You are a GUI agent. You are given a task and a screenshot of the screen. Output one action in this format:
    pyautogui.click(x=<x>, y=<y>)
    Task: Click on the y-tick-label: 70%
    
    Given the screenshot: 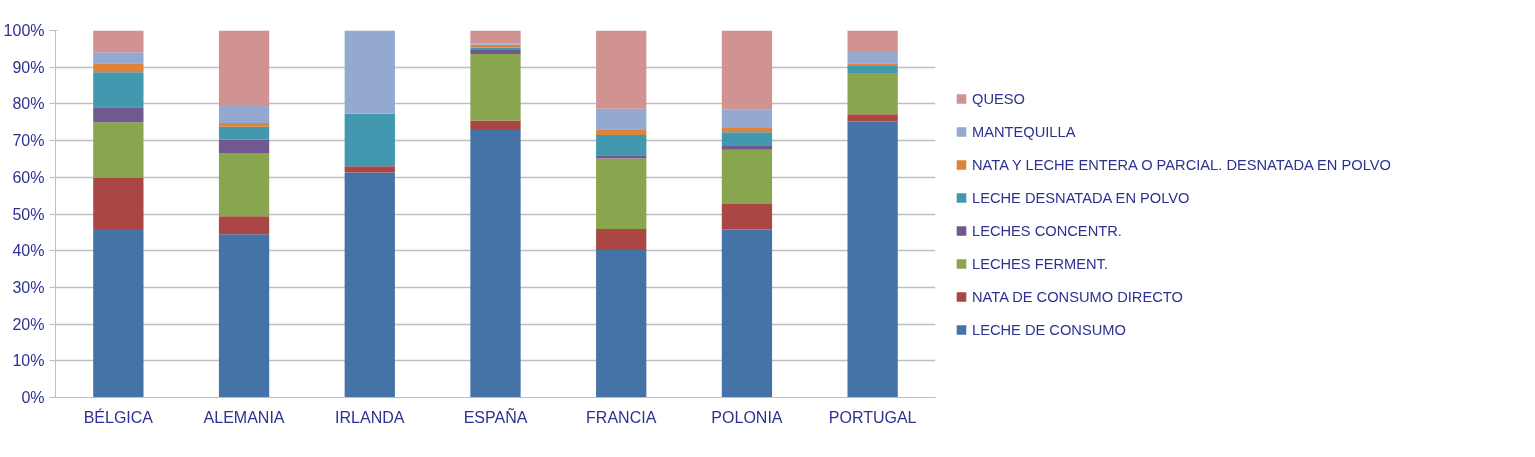 What is the action you would take?
    pyautogui.click(x=28, y=141)
    